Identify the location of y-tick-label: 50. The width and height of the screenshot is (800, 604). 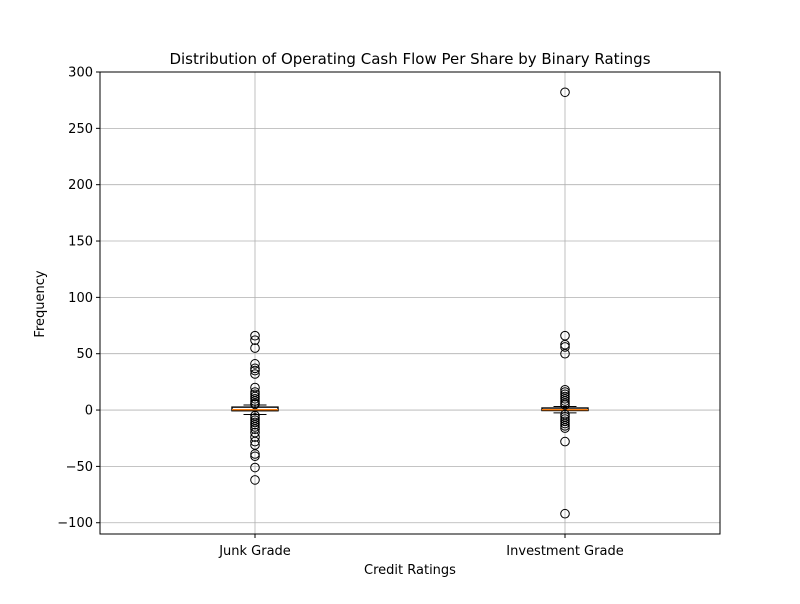
(84, 354).